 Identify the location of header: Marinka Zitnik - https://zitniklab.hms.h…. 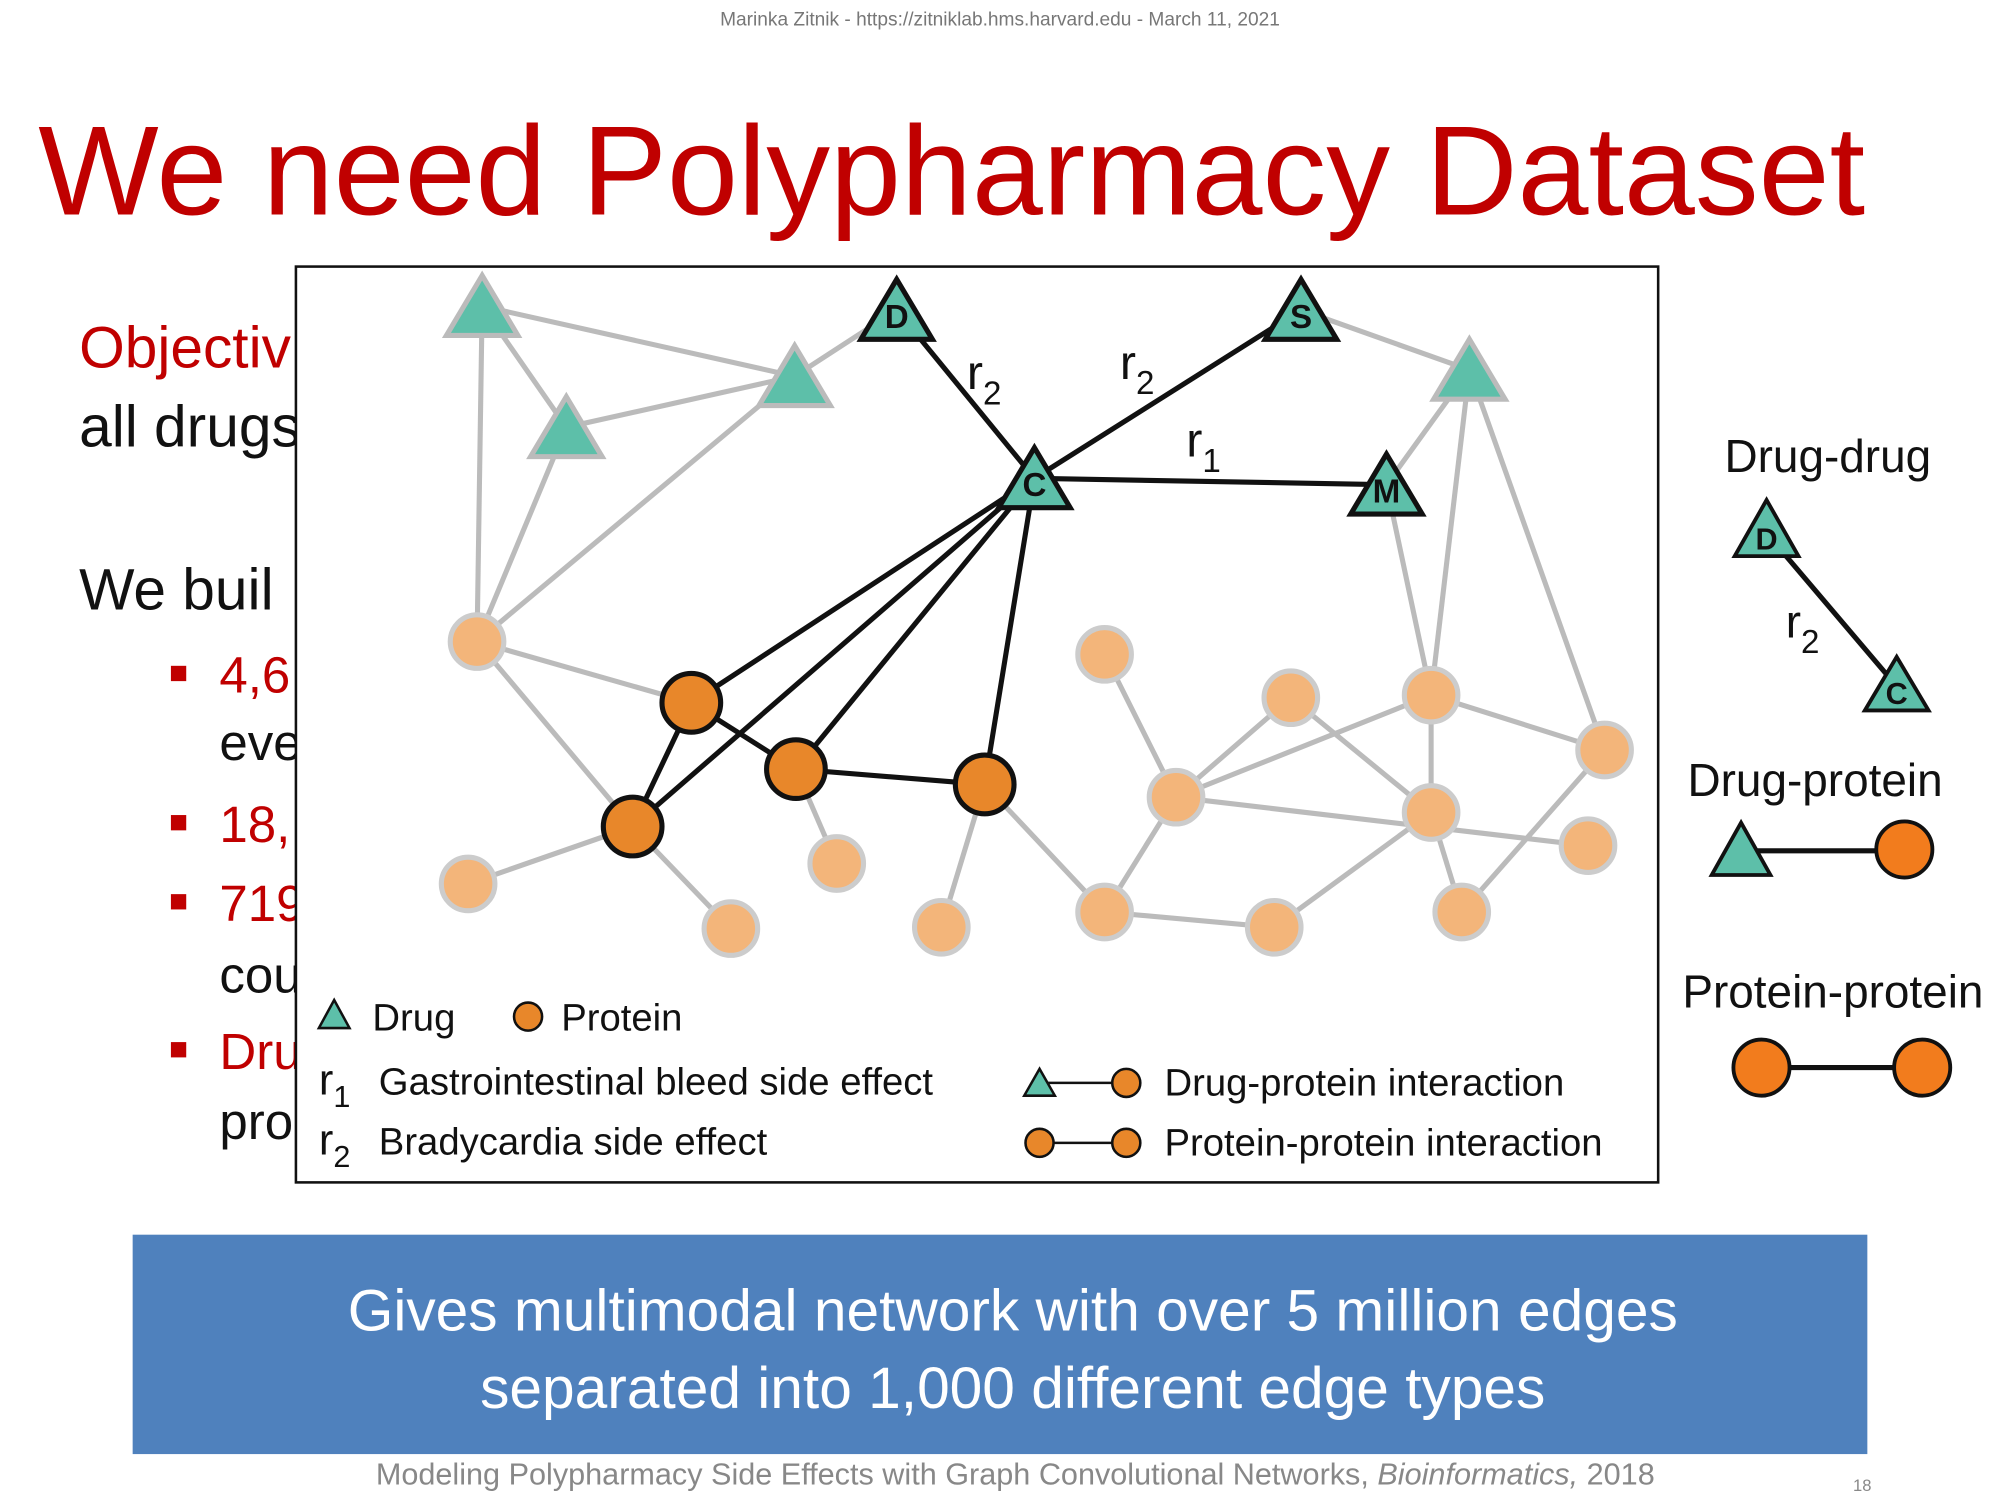
(1000, 20).